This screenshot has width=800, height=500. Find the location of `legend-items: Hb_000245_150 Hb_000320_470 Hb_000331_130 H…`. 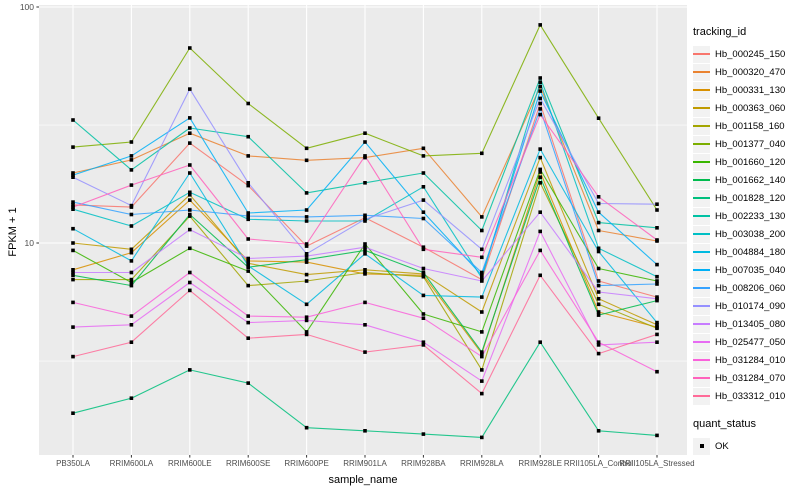

legend-items: Hb_000245_150 Hb_000320_470 Hb_000331_130 H… is located at coordinates (746, 225).